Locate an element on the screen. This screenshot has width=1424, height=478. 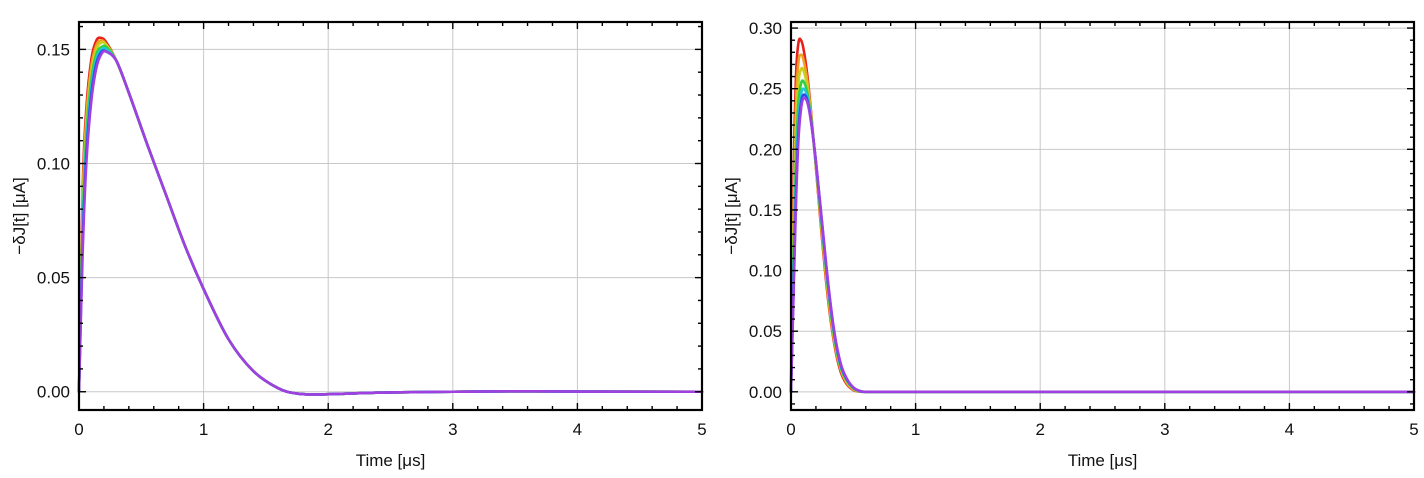
y-tick-label: 0.25 is located at coordinates (765, 89).